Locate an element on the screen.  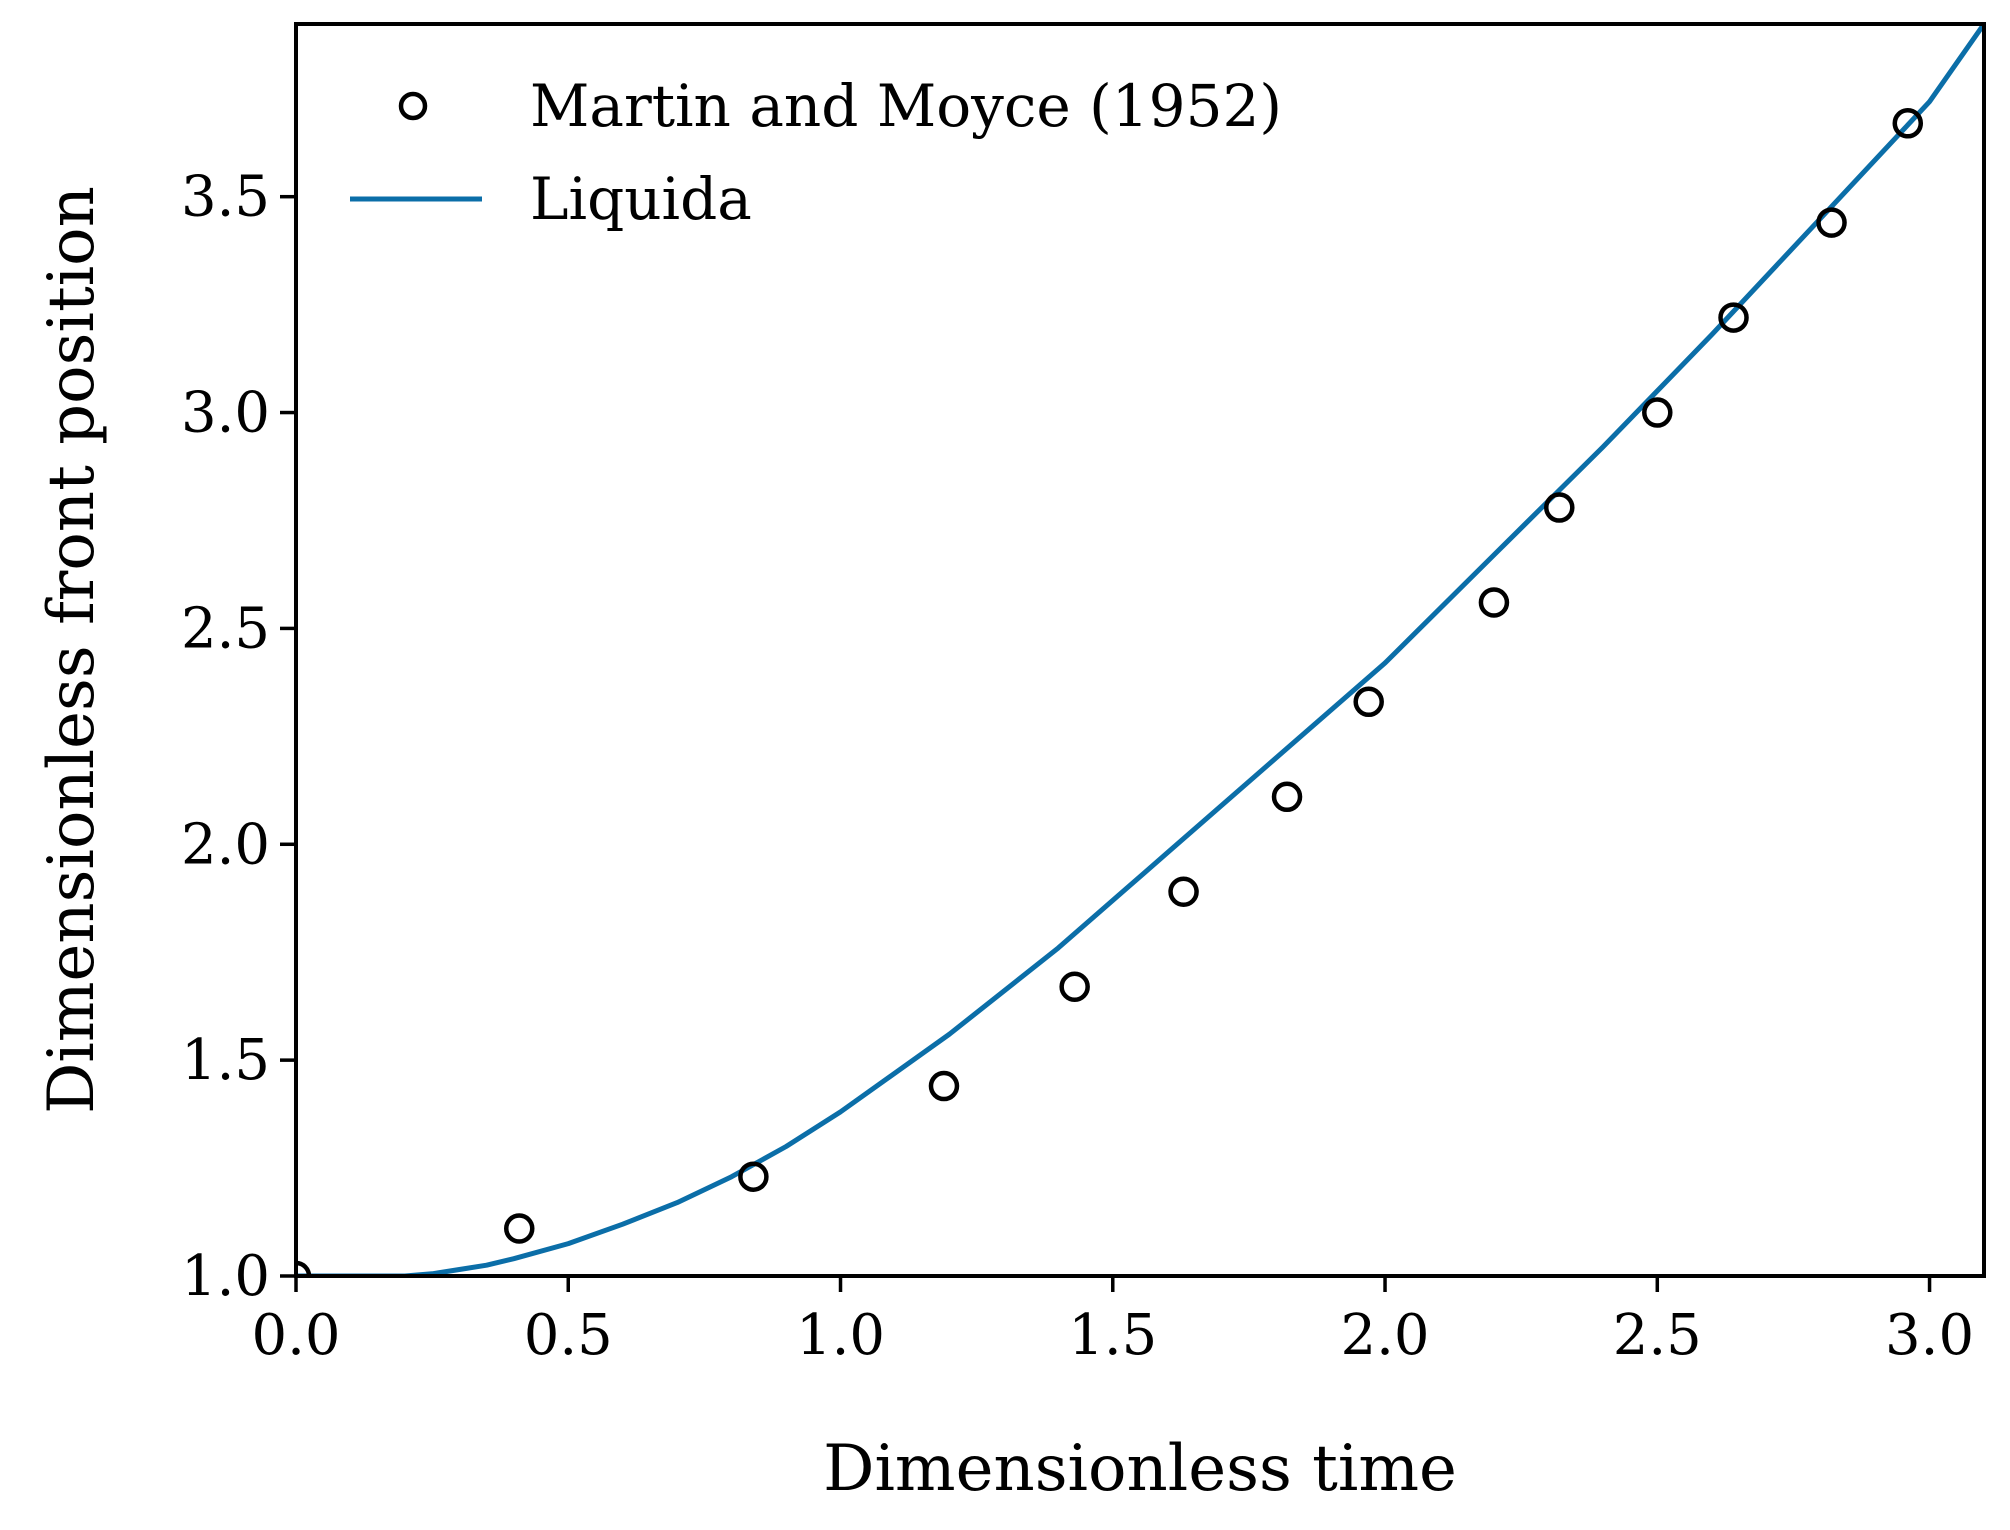
y-tick-label: 3.0 is located at coordinates (225, 413).